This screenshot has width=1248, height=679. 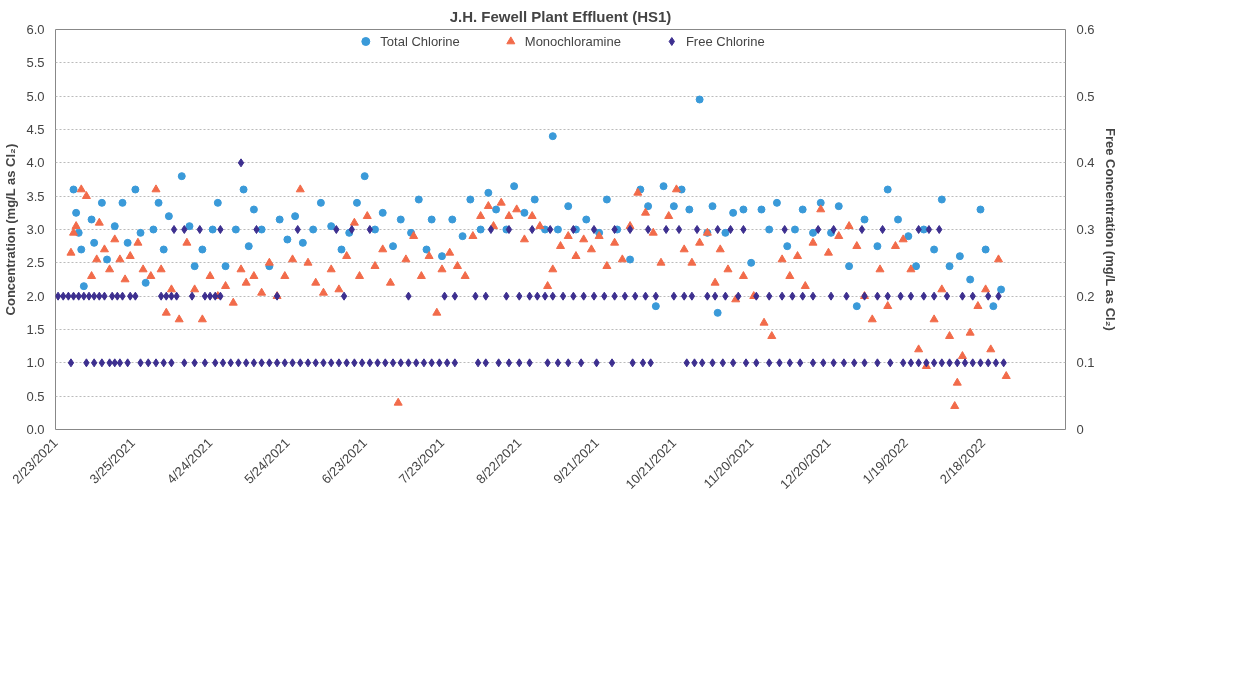 What do you see at coordinates (1085, 96) in the screenshot?
I see `y2-tick-label: 0.5` at bounding box center [1085, 96].